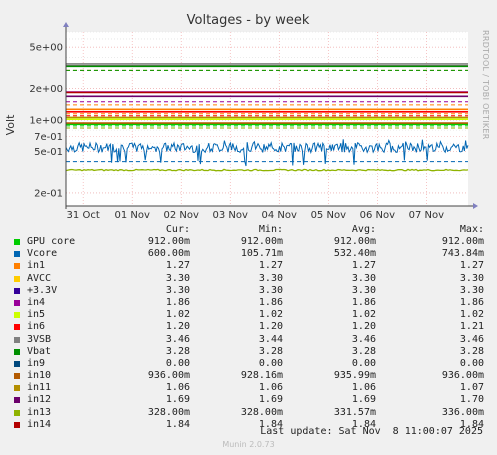 This screenshot has width=497, height=455. What do you see at coordinates (251, 376) in the screenshot?
I see `legend-item: in10 936.00m 928.16m 935.99m 936.00m` at bounding box center [251, 376].